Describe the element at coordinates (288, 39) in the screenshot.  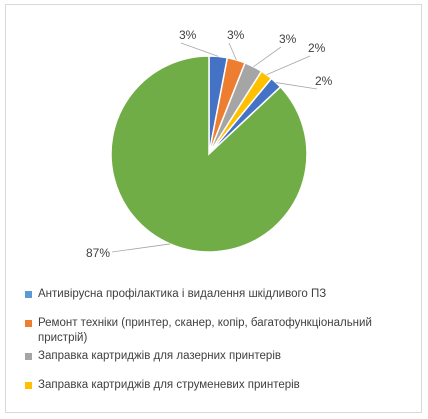
I see `data-label-laser-refill: 3%` at that location.